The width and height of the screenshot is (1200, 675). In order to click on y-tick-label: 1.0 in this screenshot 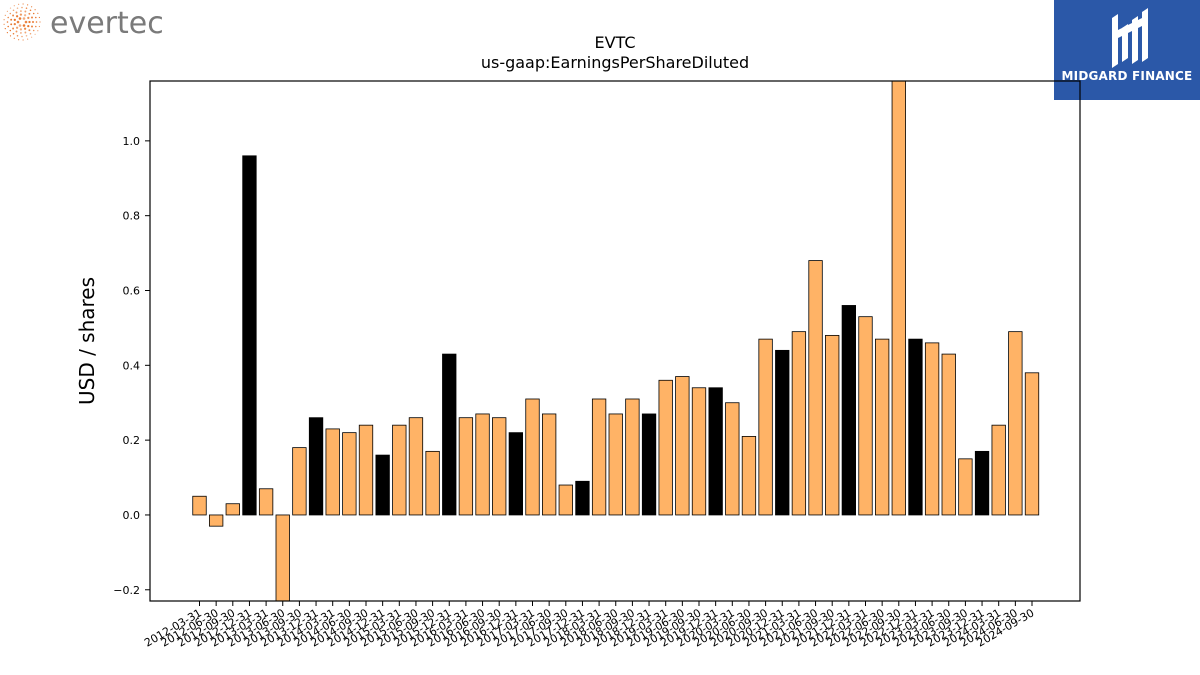, I will do `click(132, 141)`.